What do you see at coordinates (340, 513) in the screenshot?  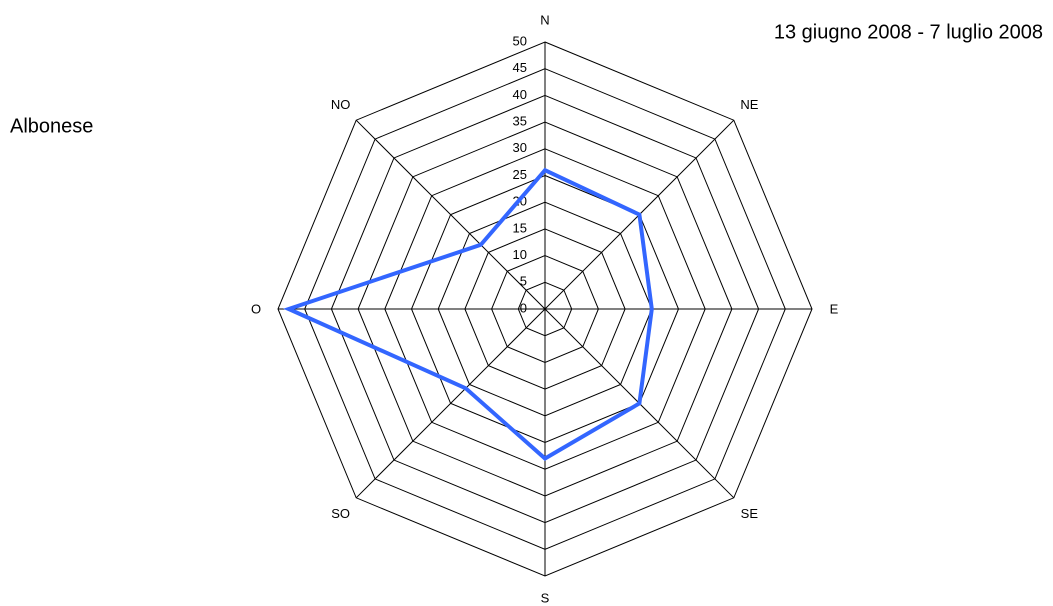 I see `category-label: SO` at bounding box center [340, 513].